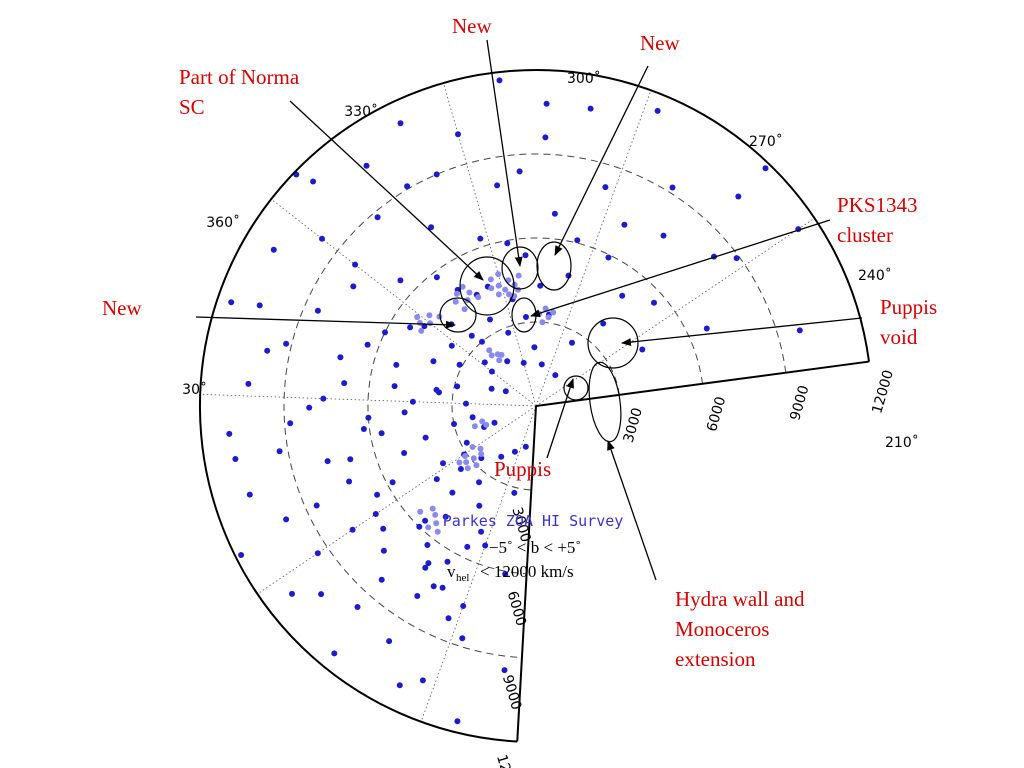 This screenshot has height=768, width=1024. What do you see at coordinates (533, 521) in the screenshot?
I see `chart-title: Parkes ZOA HI Survey` at bounding box center [533, 521].